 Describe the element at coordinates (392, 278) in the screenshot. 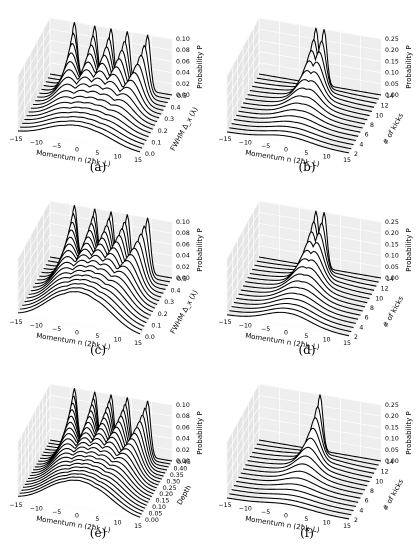

I see `z-tick-label: 0.00` at that location.